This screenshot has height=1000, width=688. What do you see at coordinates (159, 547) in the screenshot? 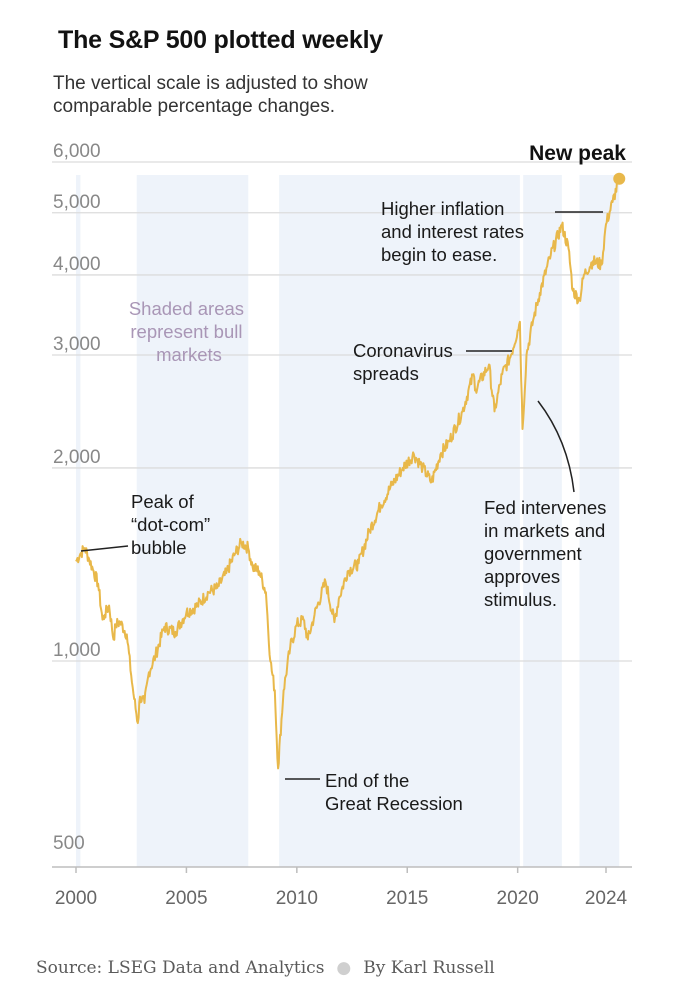
I see `dotcom-line-3: bubble` at bounding box center [159, 547].